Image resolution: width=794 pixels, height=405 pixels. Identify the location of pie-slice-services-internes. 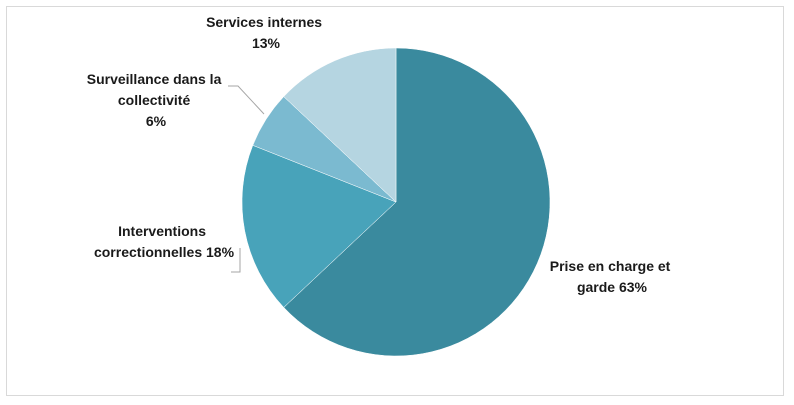
(340, 125).